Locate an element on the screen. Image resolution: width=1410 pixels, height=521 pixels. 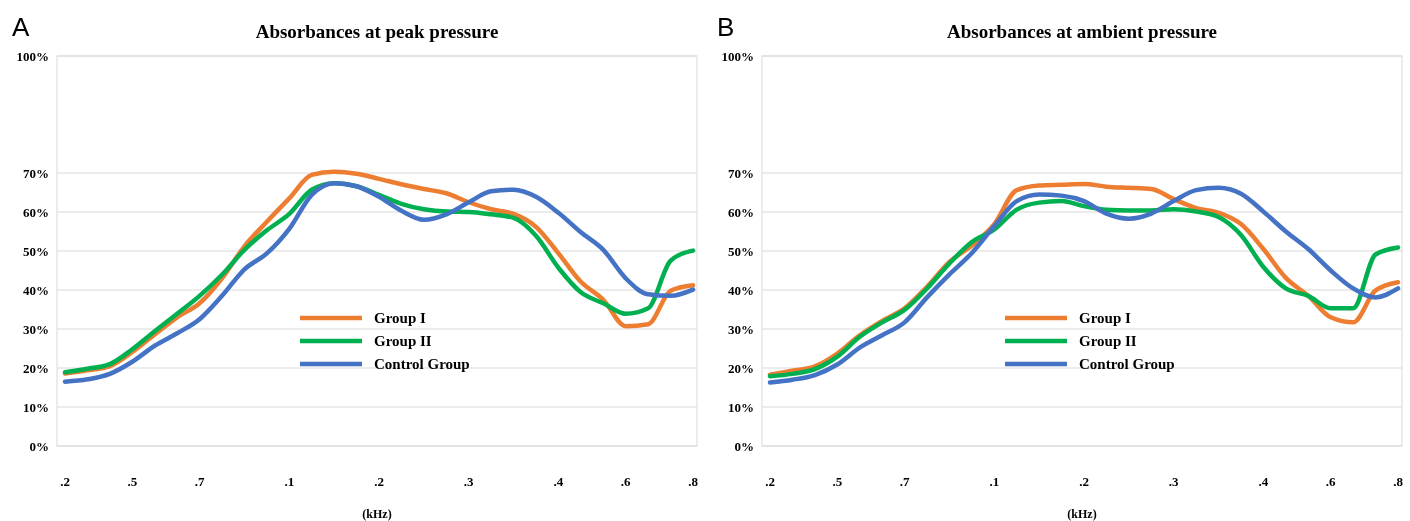
chart-title: Absorbances at ambient pressure is located at coordinates (1082, 31).